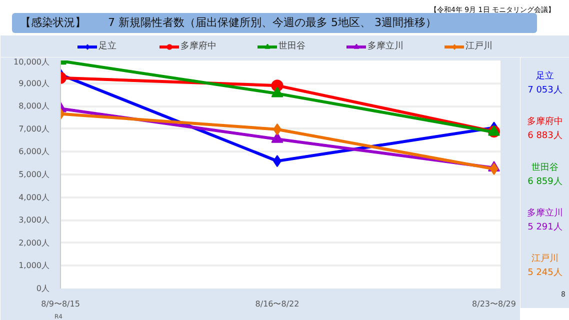 This screenshot has height=320, width=569. What do you see at coordinates (34, 220) in the screenshot?
I see `y-tick-label: 3,000人` at bounding box center [34, 220].